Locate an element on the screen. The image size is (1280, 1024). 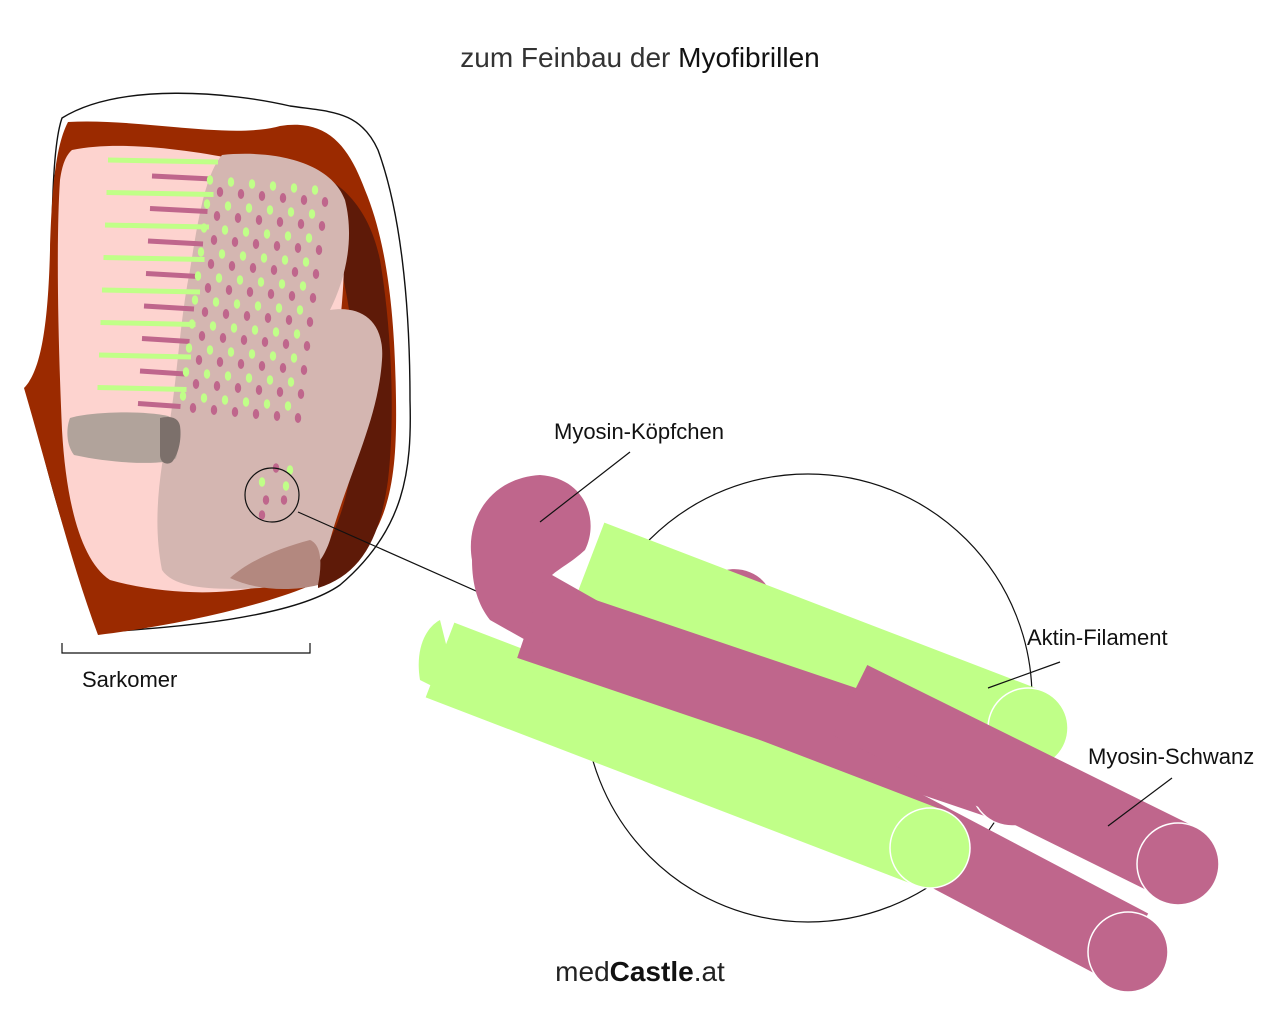
leader-myosin-koepfchen is located at coordinates (585, 487).